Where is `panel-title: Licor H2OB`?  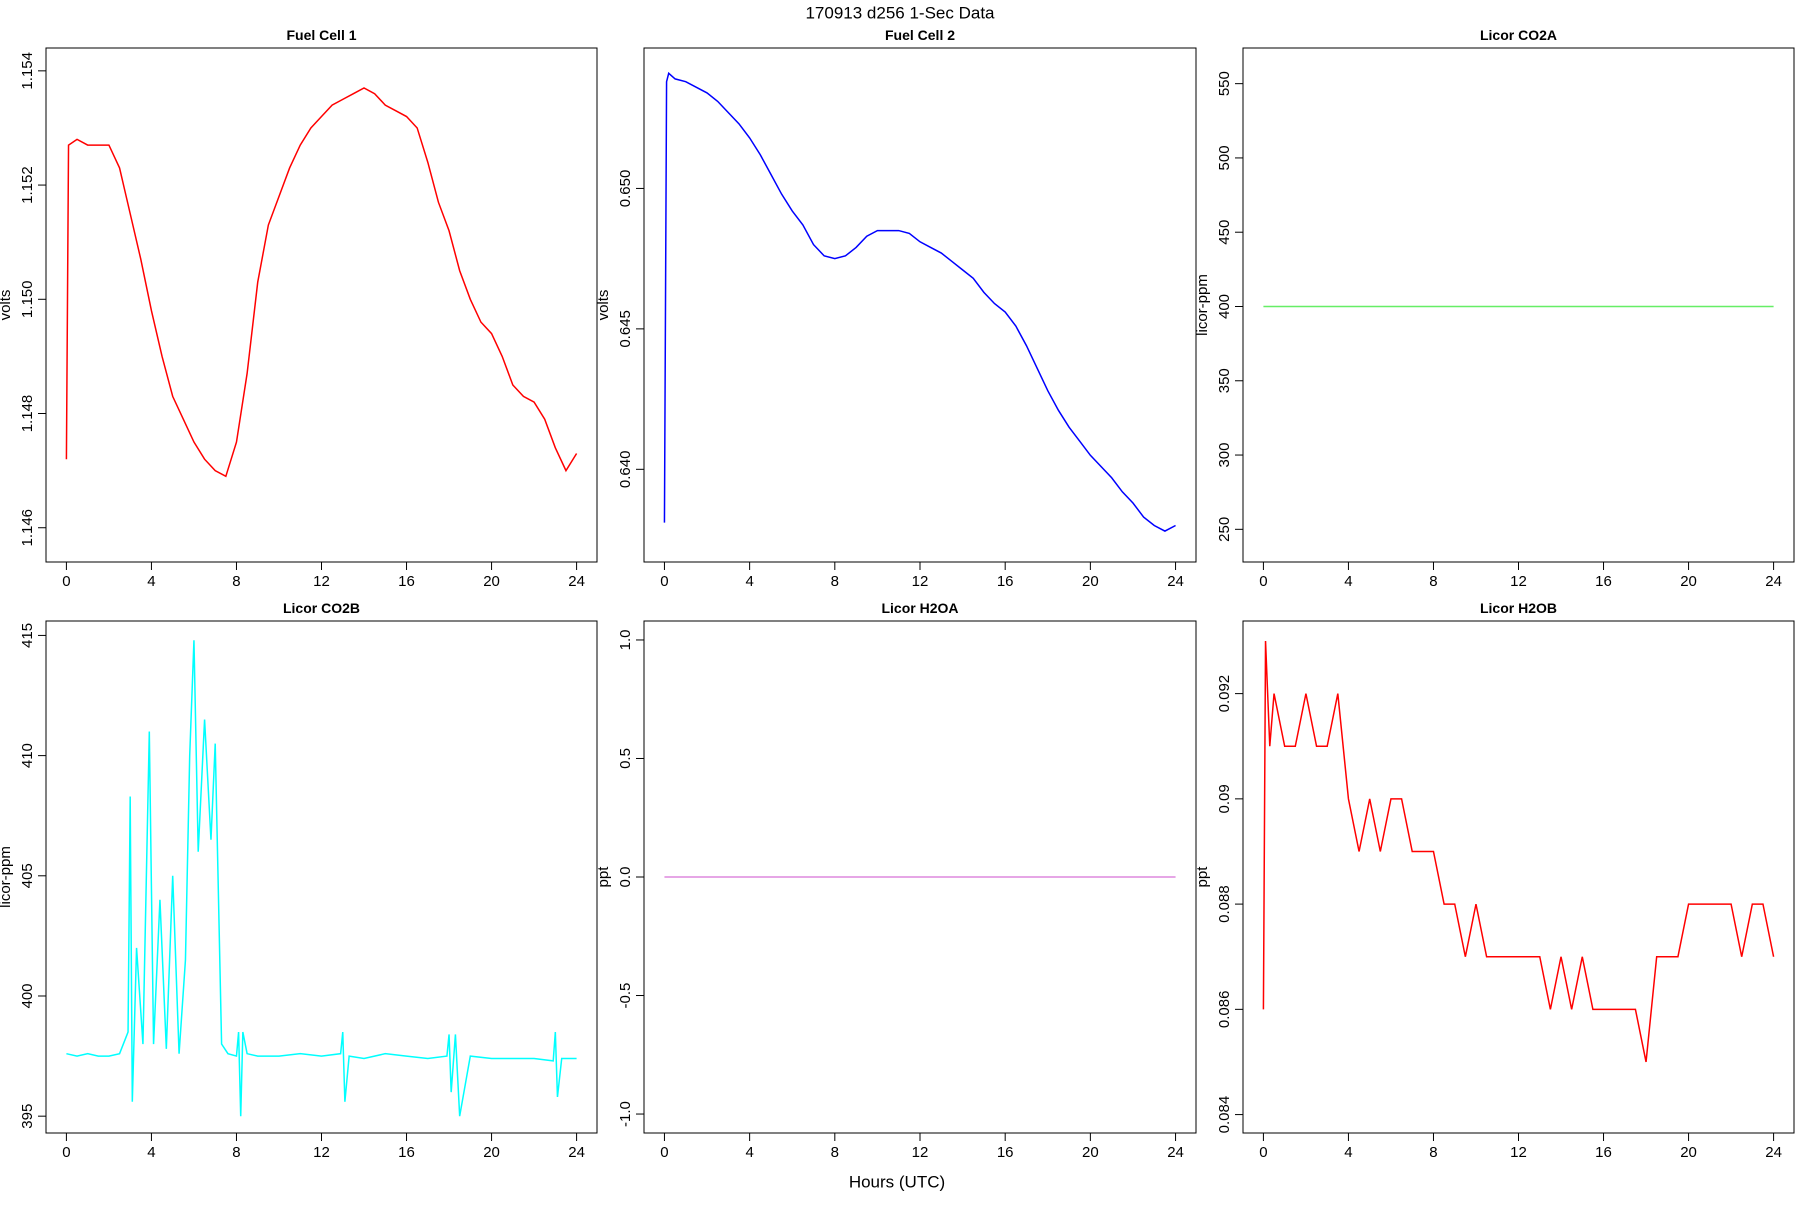 panel-title: Licor H2OB is located at coordinates (1518, 608).